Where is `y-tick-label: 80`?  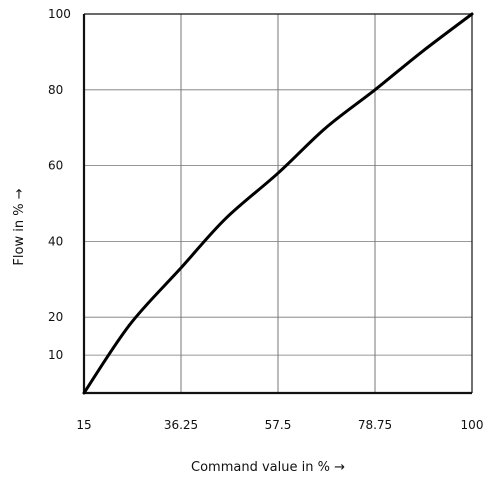 y-tick-label: 80 is located at coordinates (55, 90).